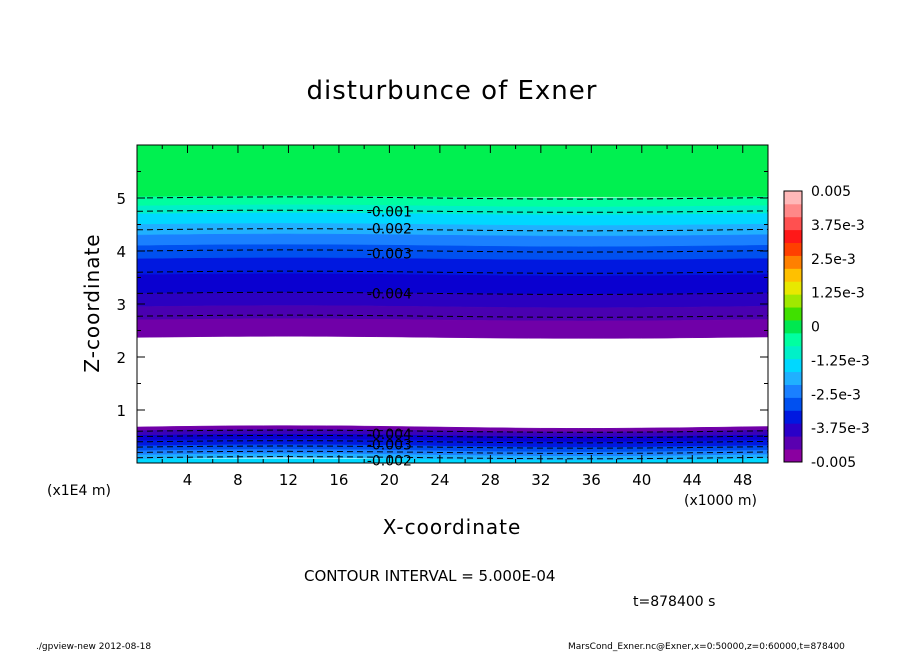  Describe the element at coordinates (692, 480) in the screenshot. I see `x-tick-label: 44` at that location.